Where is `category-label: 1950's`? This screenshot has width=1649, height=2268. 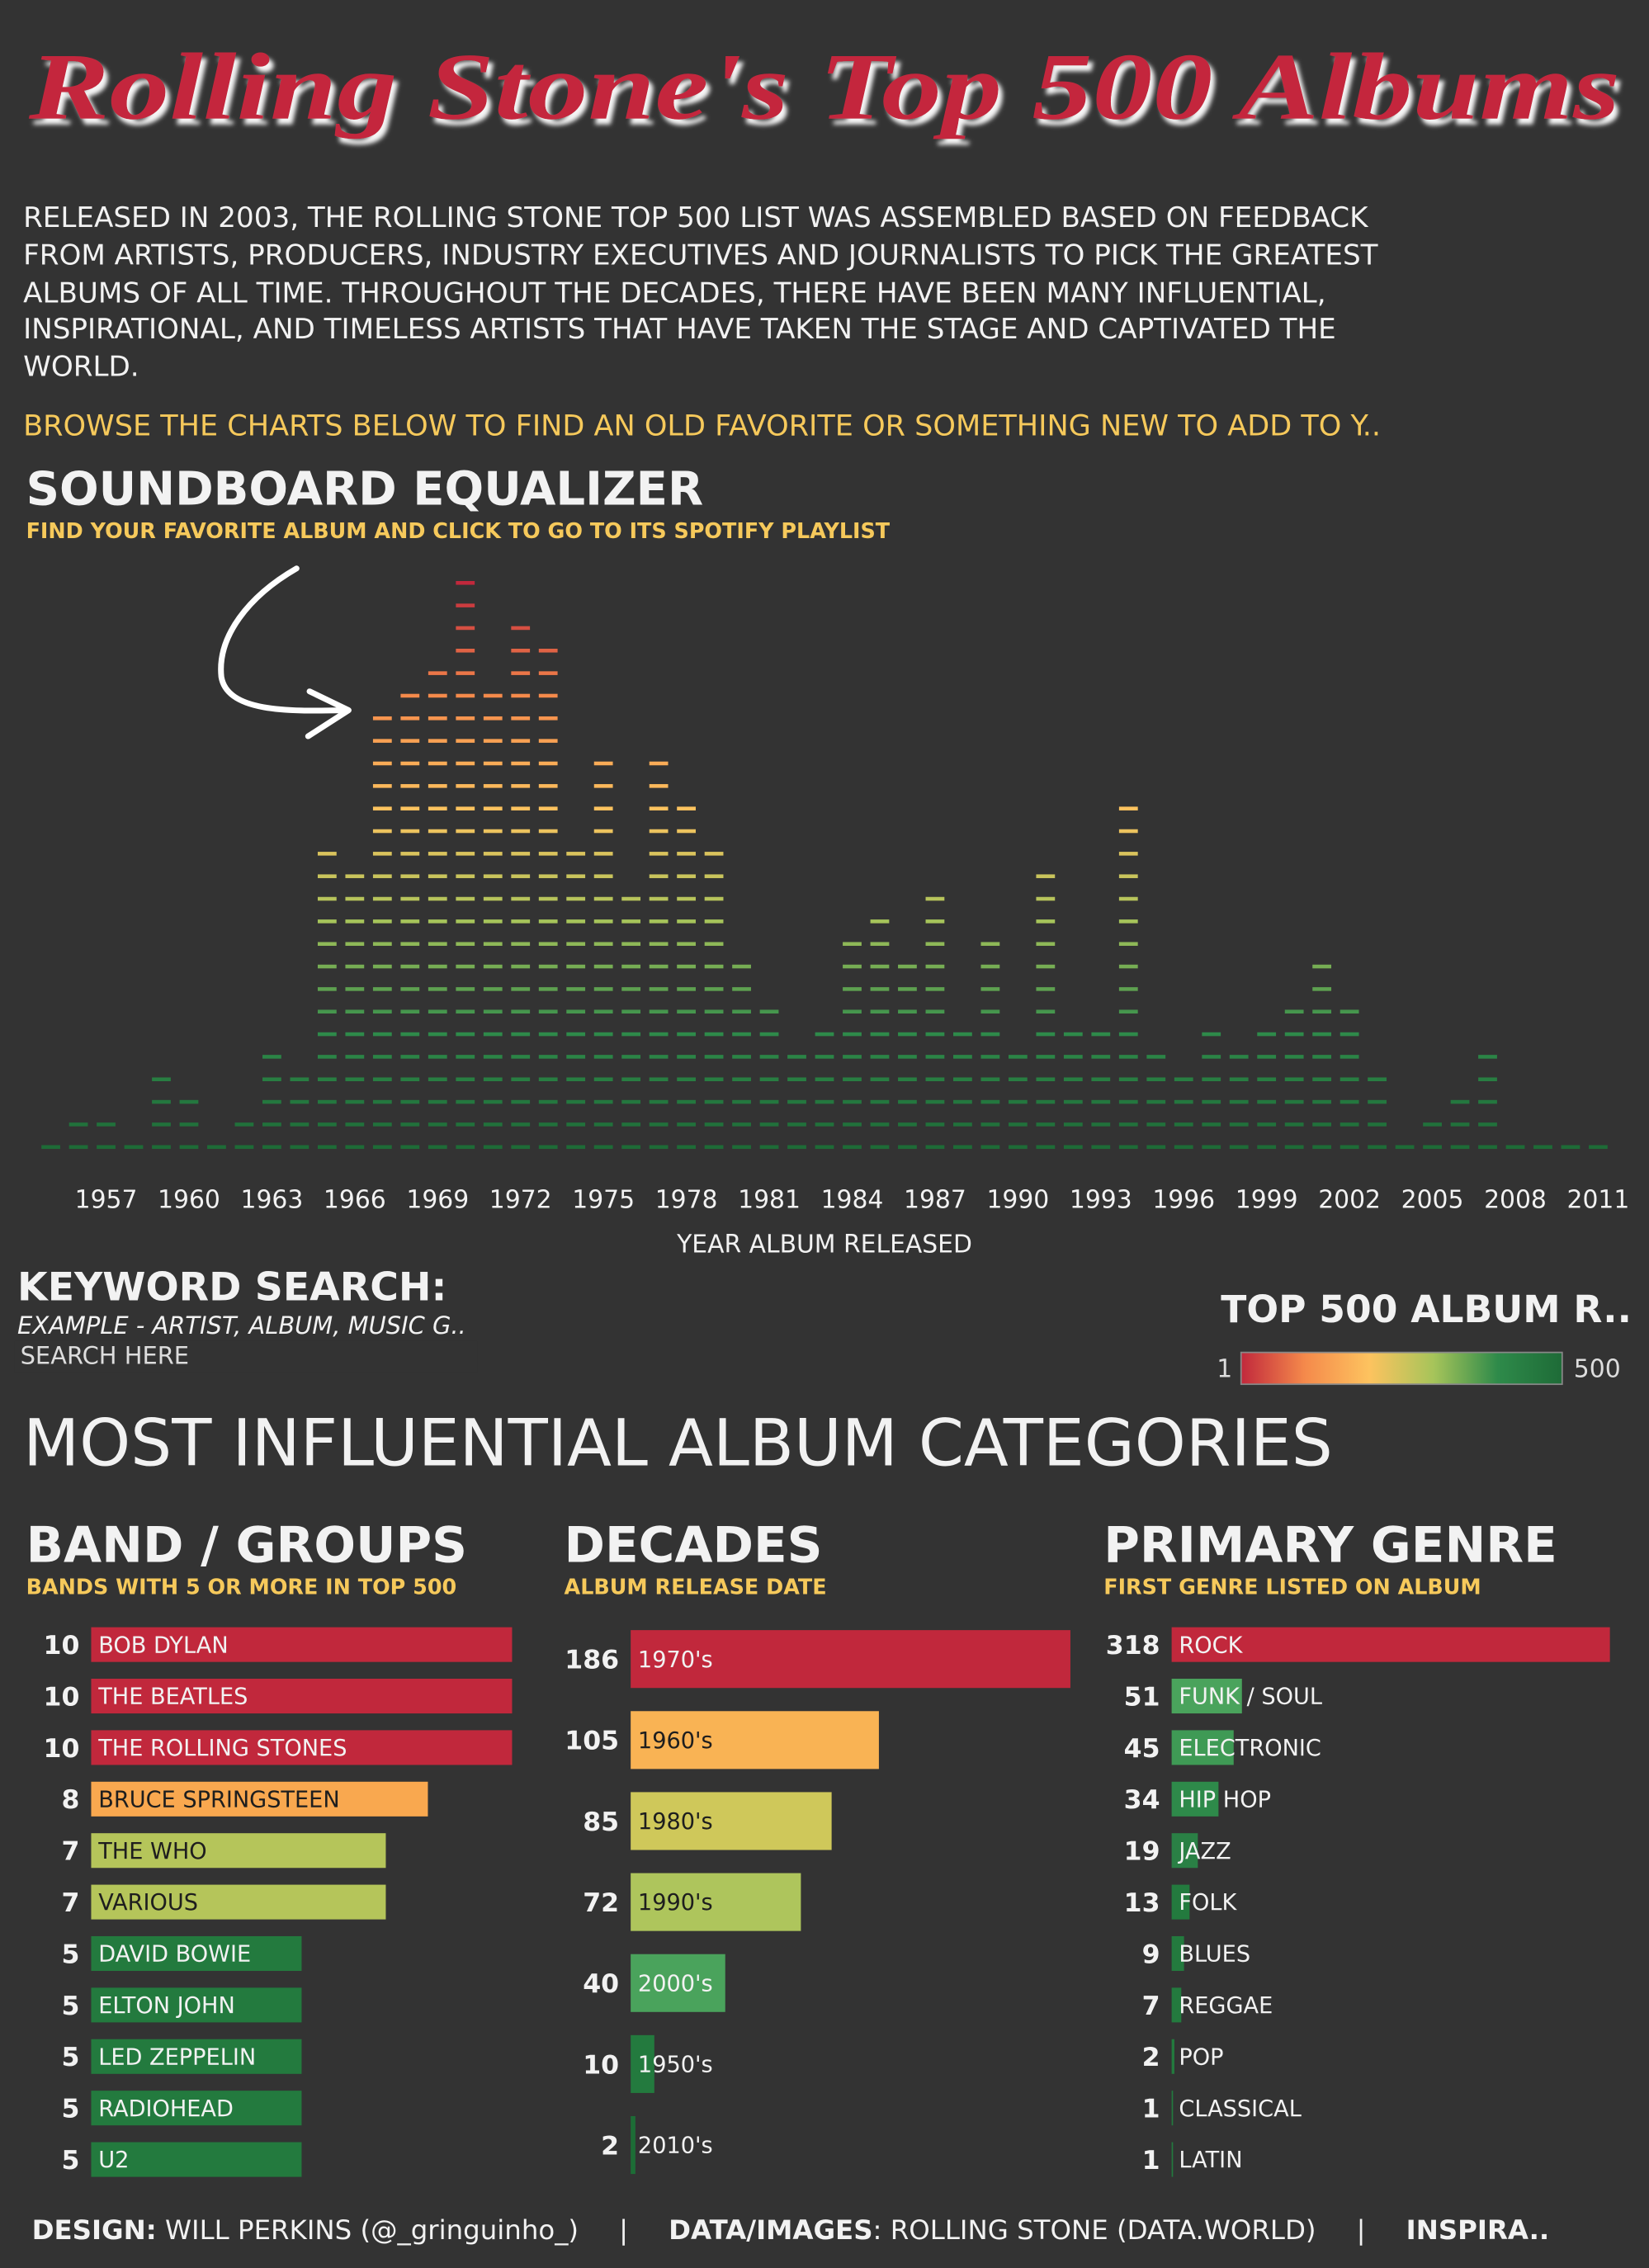
category-label: 1950's is located at coordinates (675, 2066).